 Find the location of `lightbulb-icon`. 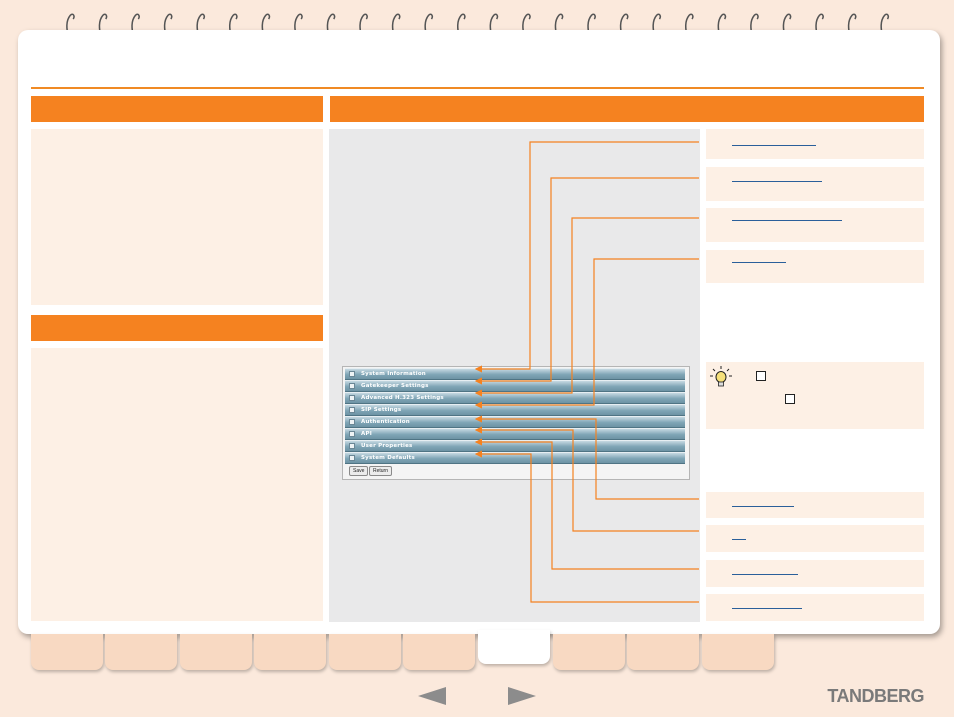

lightbulb-icon is located at coordinates (721, 376).